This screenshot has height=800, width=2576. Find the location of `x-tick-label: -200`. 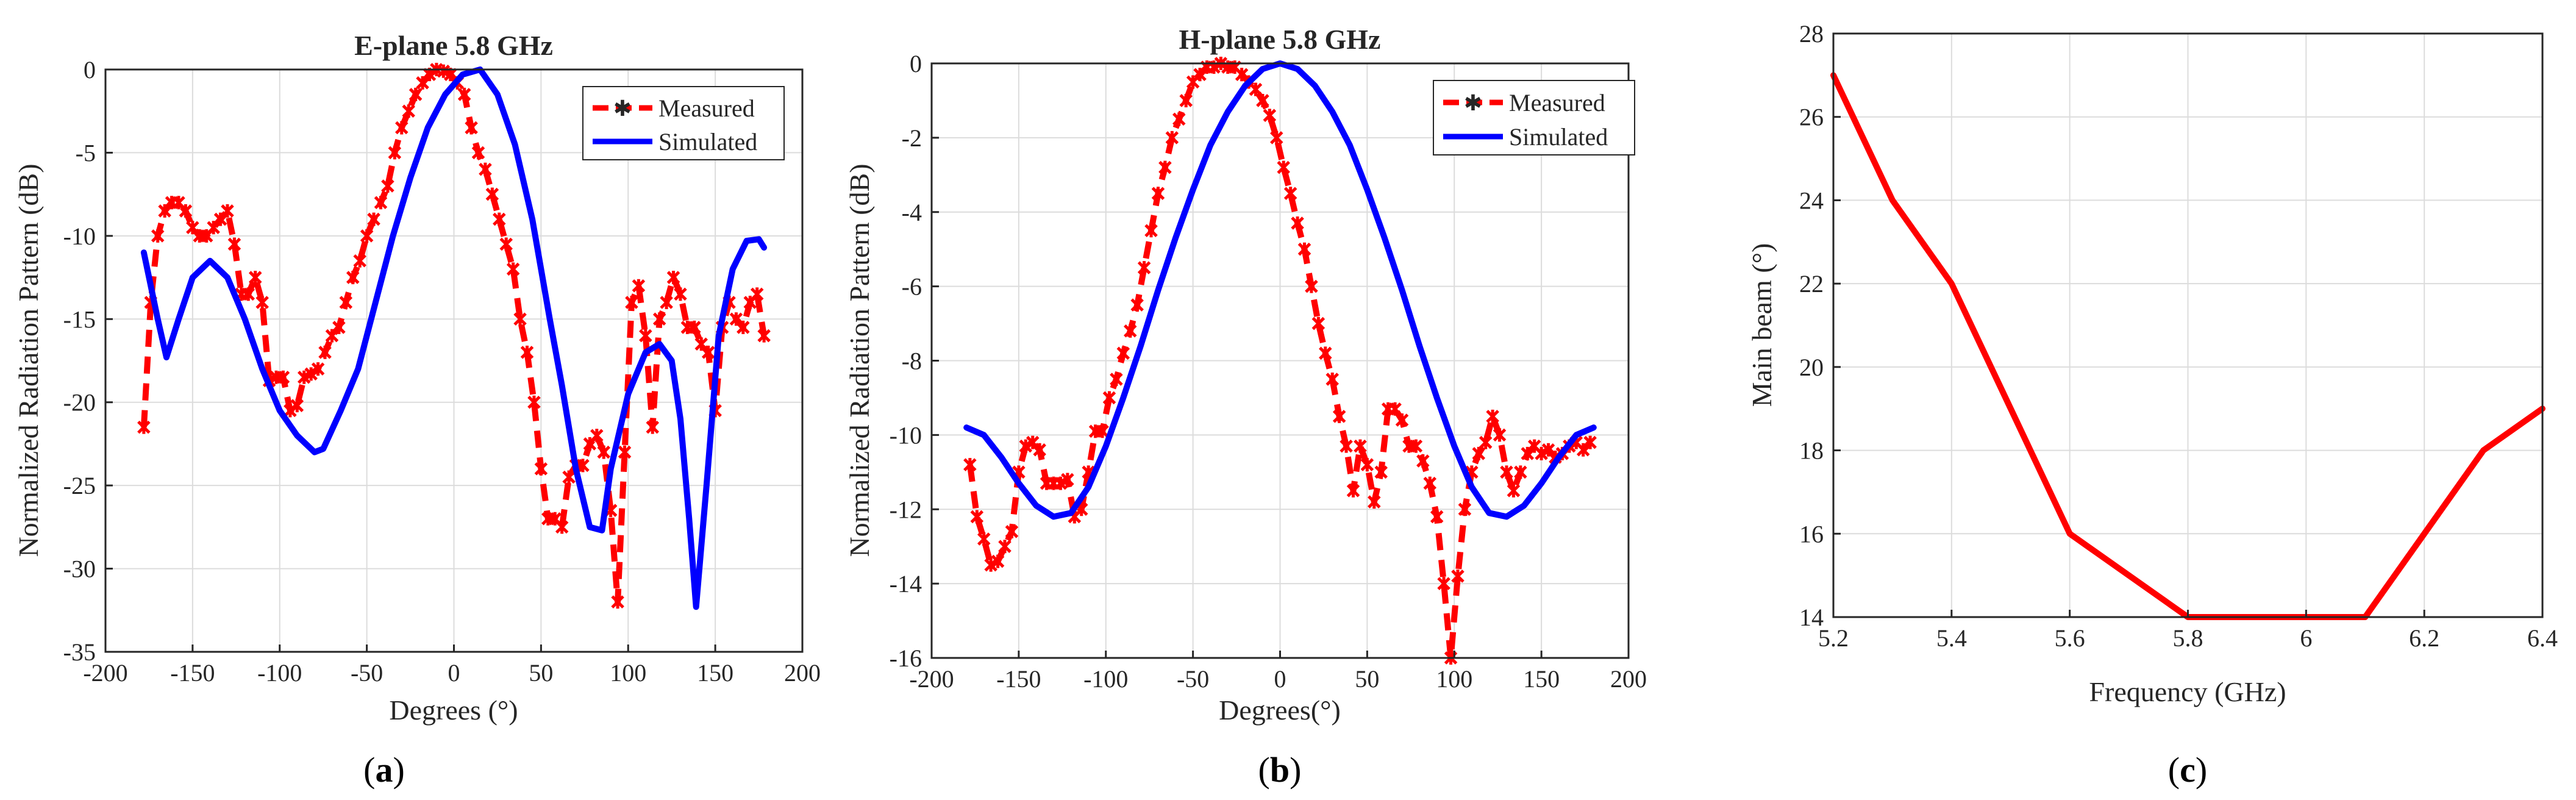

x-tick-label: -200 is located at coordinates (105, 673).